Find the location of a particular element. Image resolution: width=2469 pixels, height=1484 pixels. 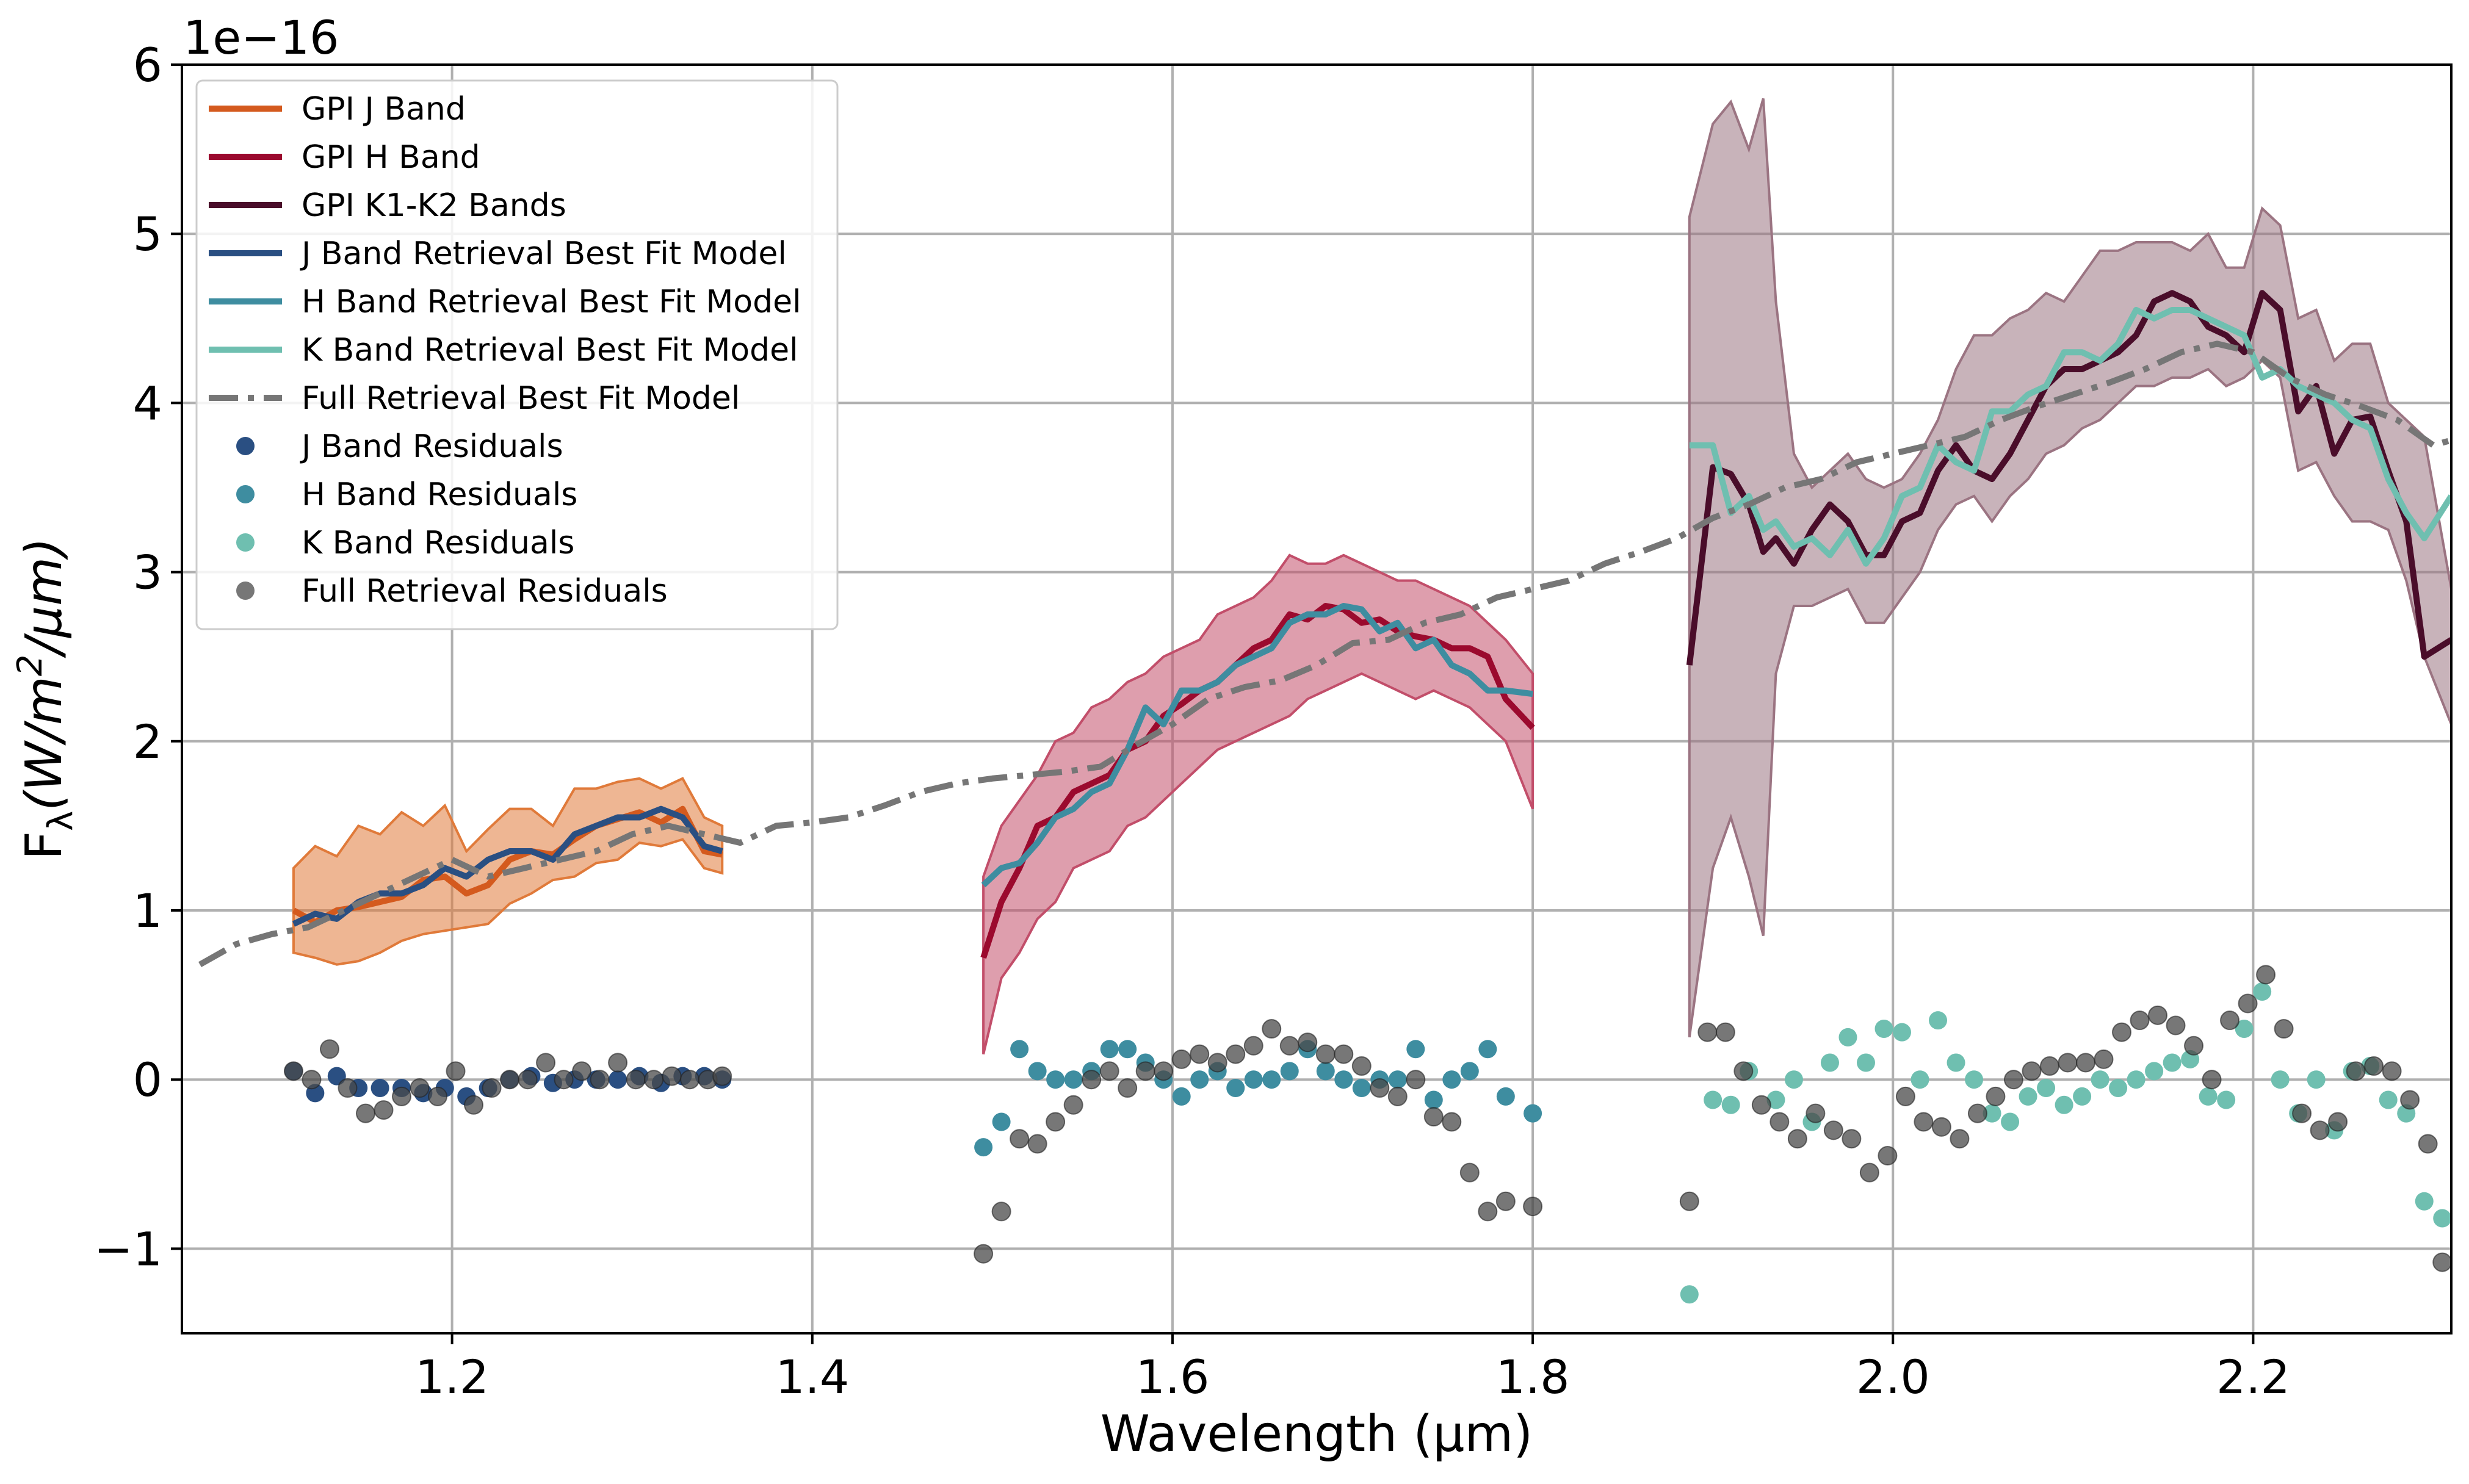

legend-label: Full Retrieval Residuals is located at coordinates (485, 591).